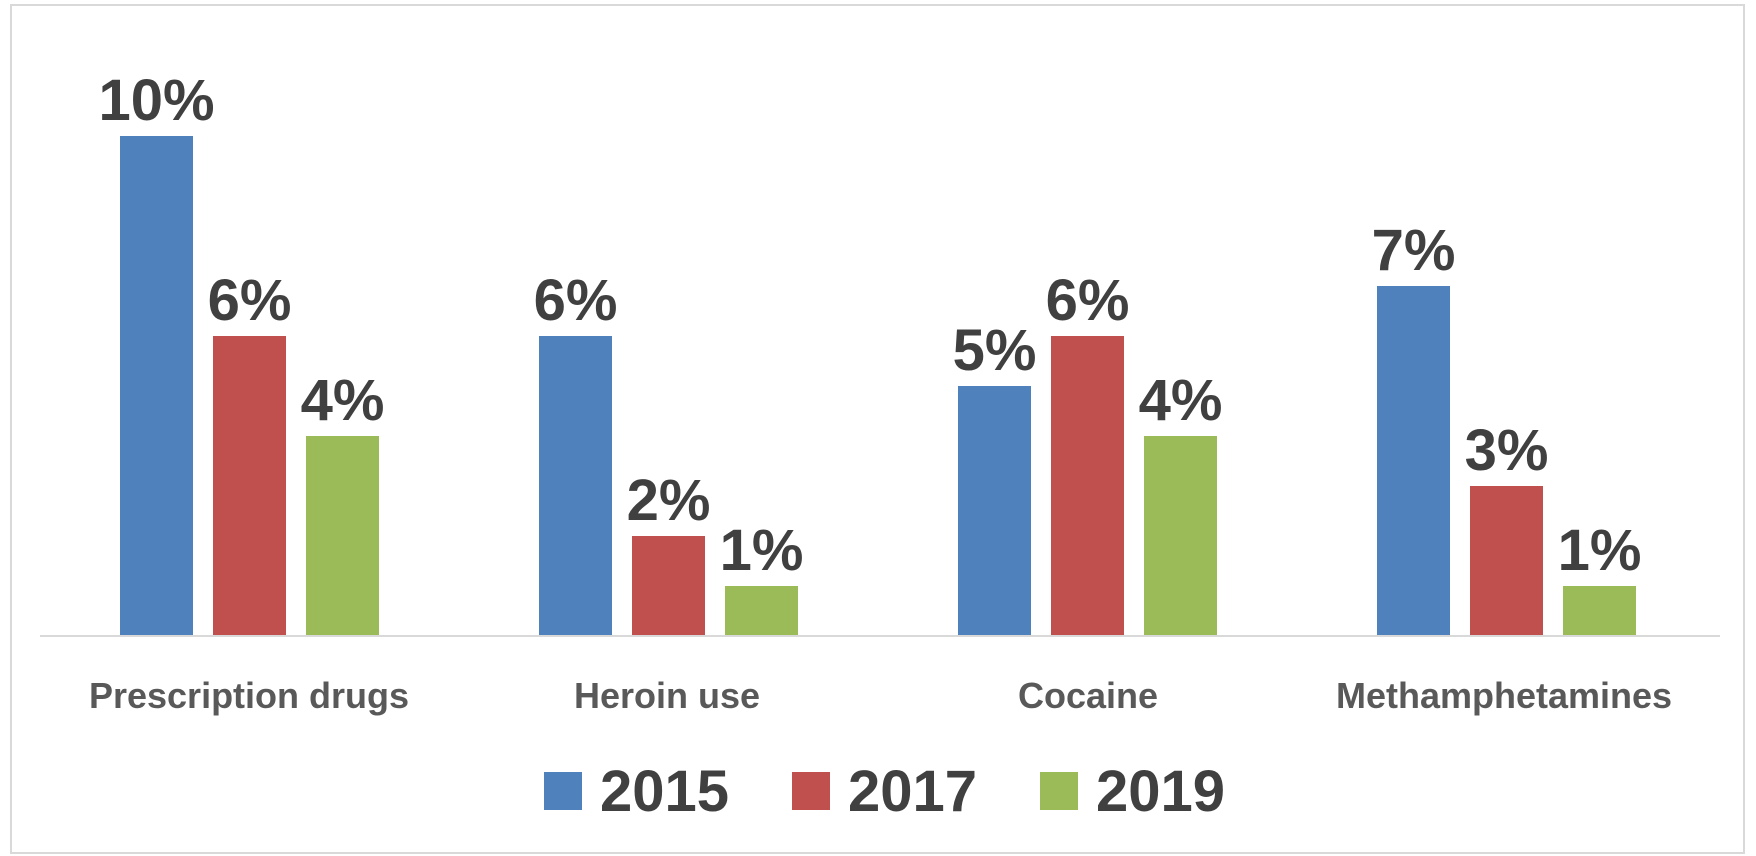 The image size is (1756, 856). Describe the element at coordinates (1414, 250) in the screenshot. I see `data-label-2015-3: 7%` at that location.